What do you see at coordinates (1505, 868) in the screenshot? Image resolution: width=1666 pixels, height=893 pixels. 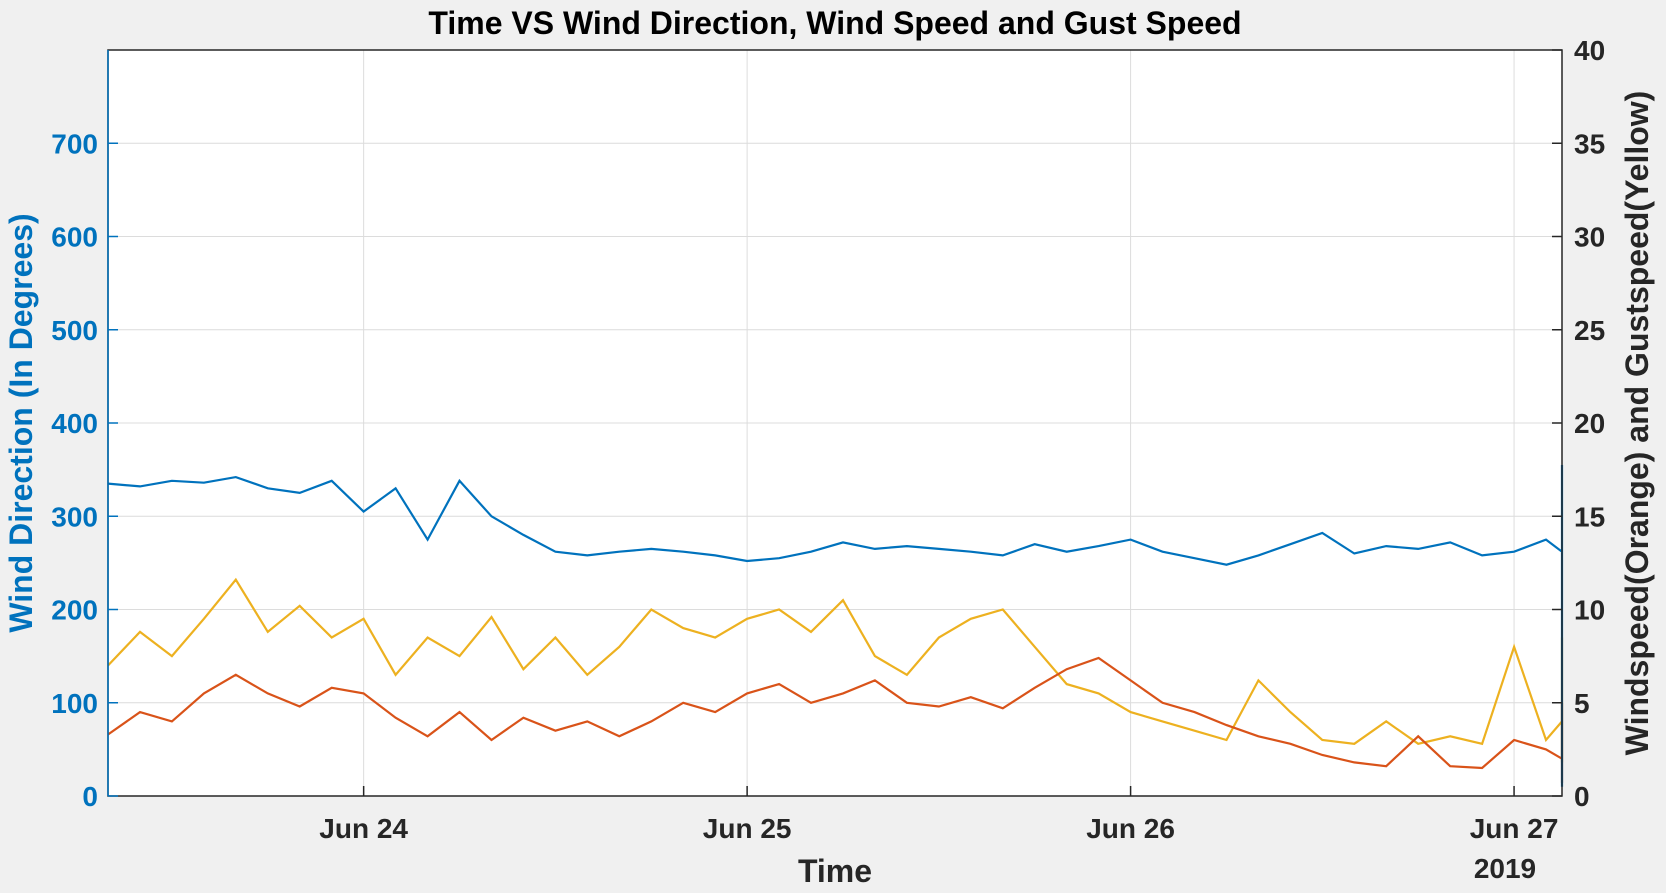 I see `x-axis-year-label: 2019` at bounding box center [1505, 868].